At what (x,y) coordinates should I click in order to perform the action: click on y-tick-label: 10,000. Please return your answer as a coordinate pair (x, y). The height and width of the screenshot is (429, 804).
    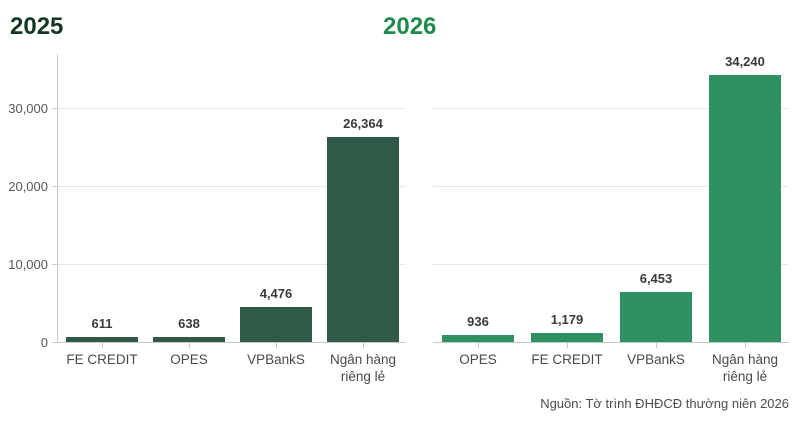
    Looking at the image, I should click on (28, 264).